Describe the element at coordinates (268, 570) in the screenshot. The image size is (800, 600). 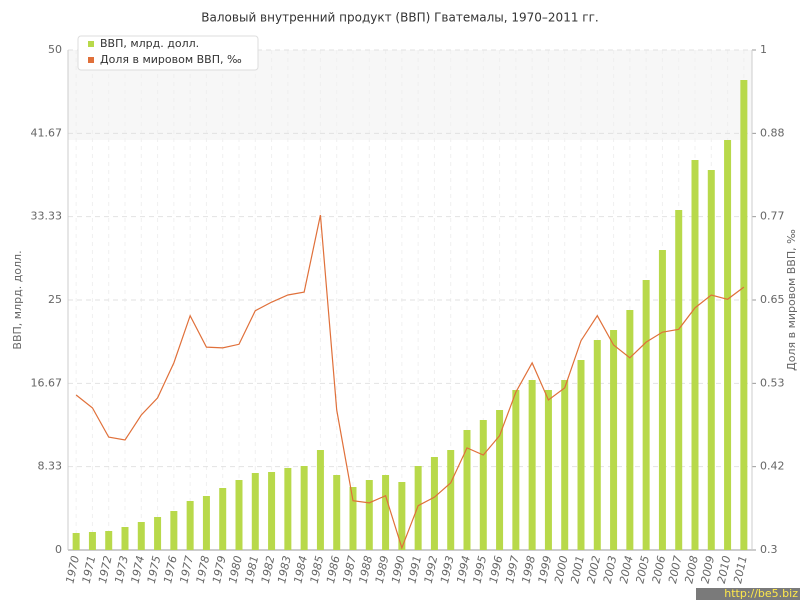
I see `x-tick-label: 1982` at that location.